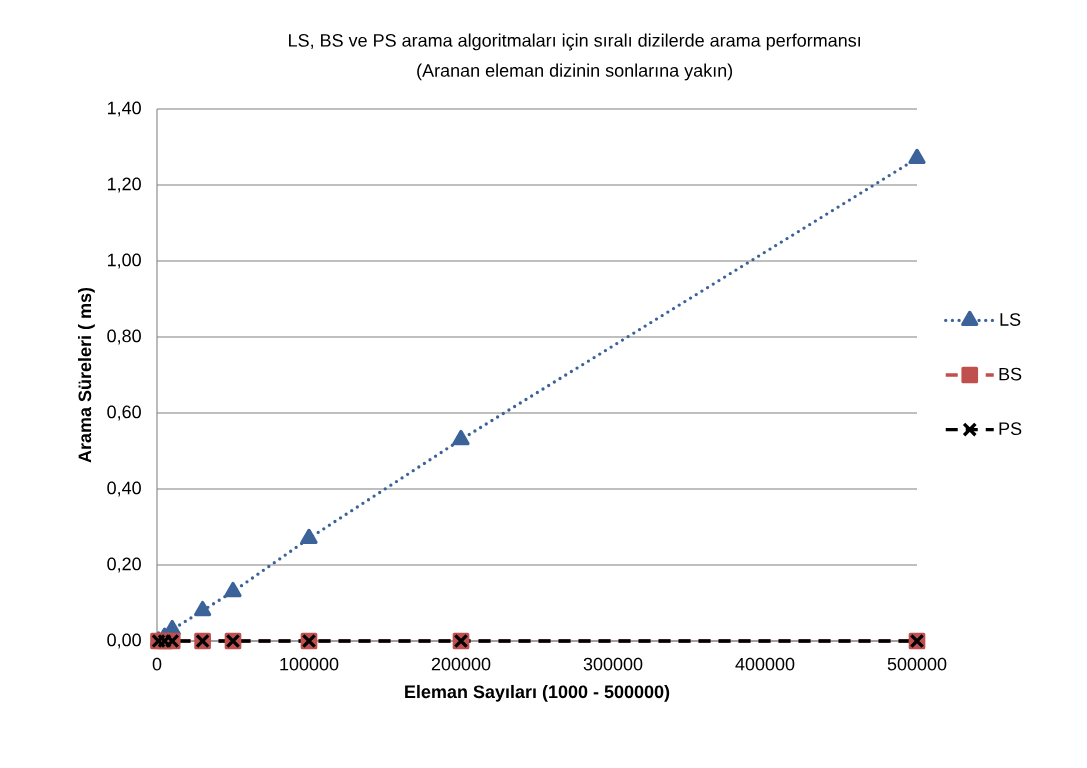  I want to click on y-axis-title: Arama Süreleri ( ms), so click(86, 375).